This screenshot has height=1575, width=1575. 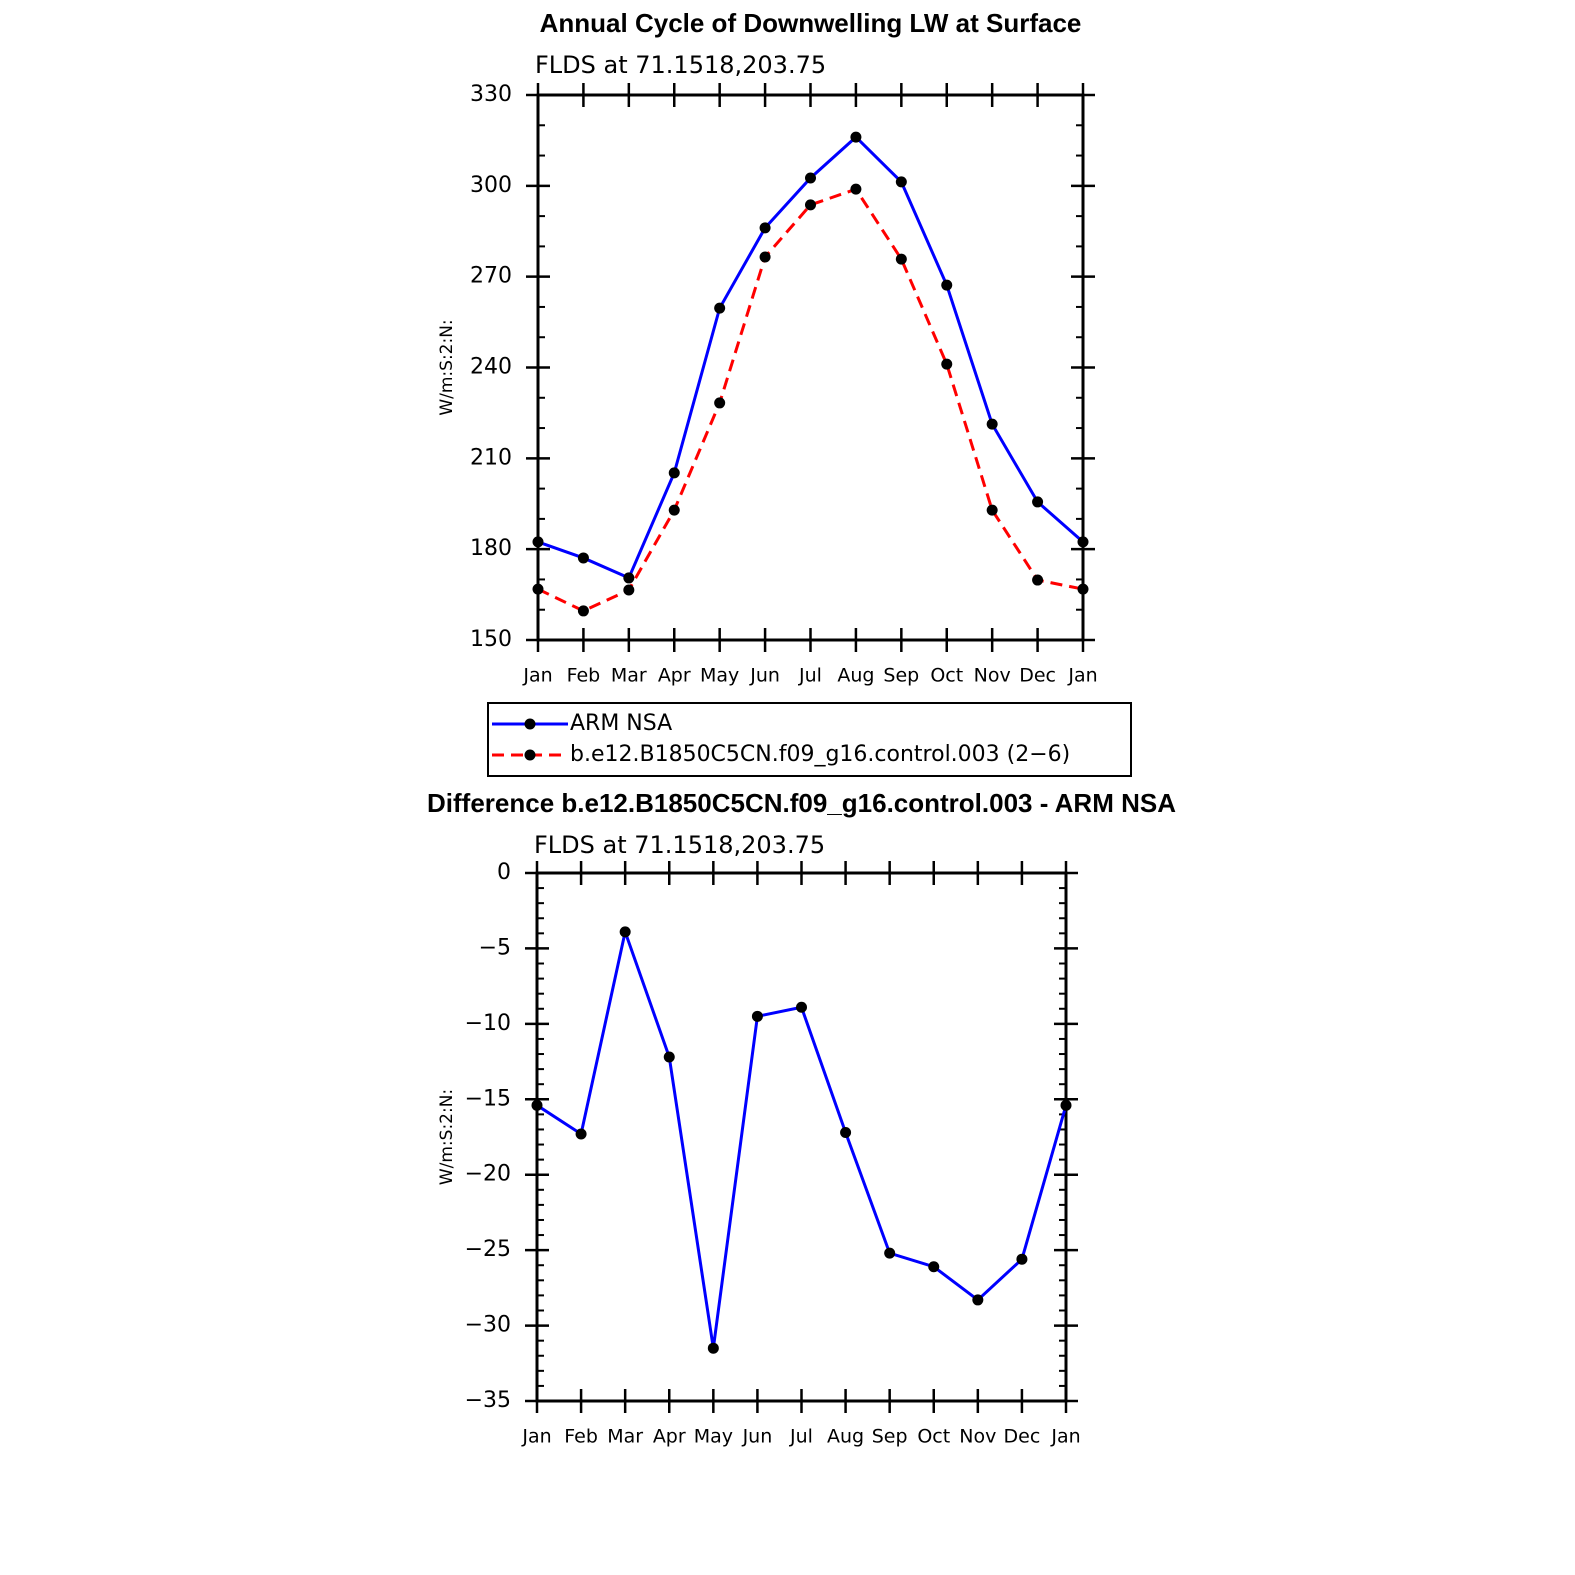 I want to click on y-tick-label: 270, so click(x=491, y=276).